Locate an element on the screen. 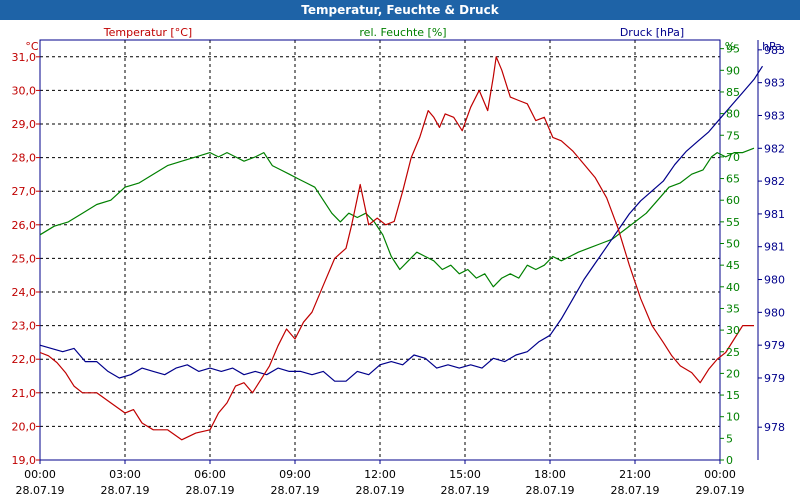 The width and height of the screenshot is (800, 500). humidity-tick-label: 70 is located at coordinates (733, 157).